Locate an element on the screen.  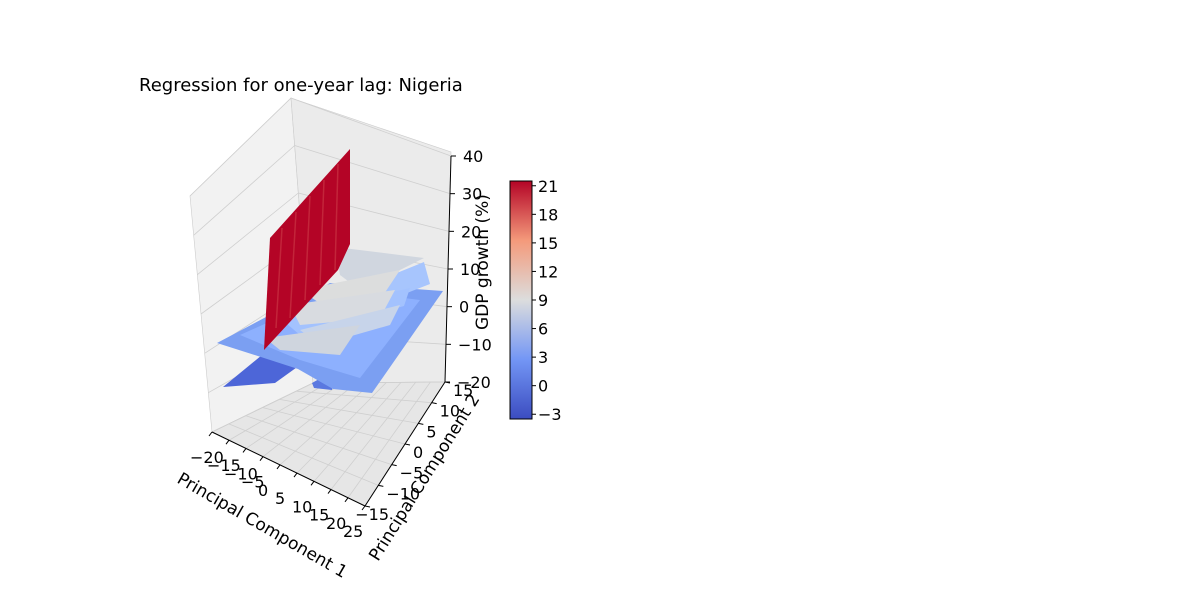
colorbar-gradient is located at coordinates (521, 300).